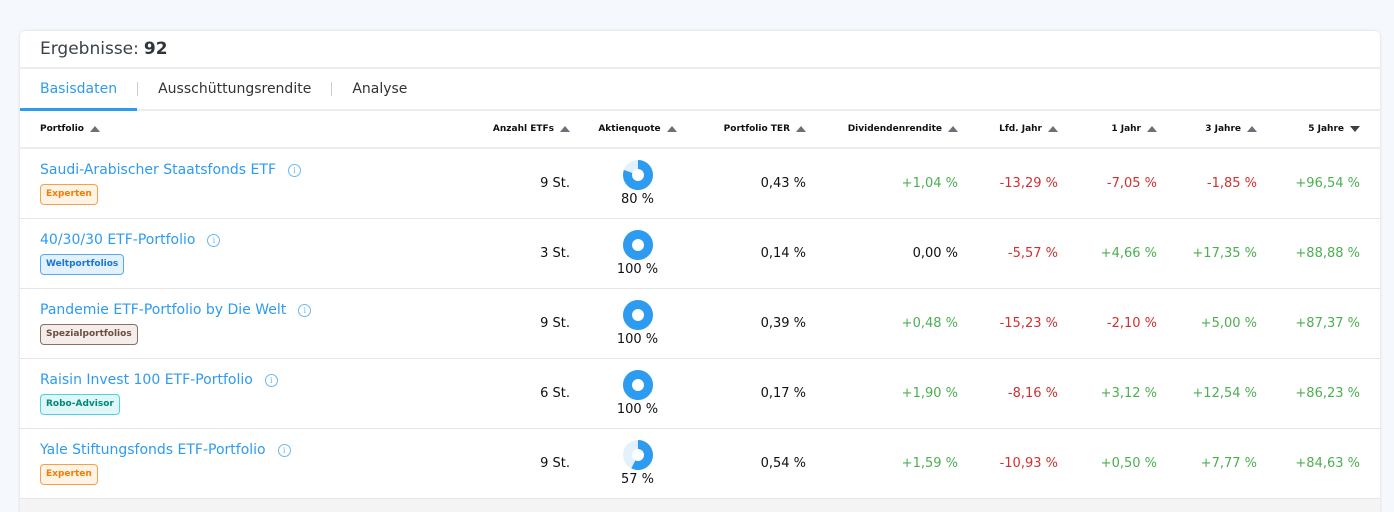  Describe the element at coordinates (89, 49) in the screenshot. I see `results-label: Ergebnisse:` at that location.